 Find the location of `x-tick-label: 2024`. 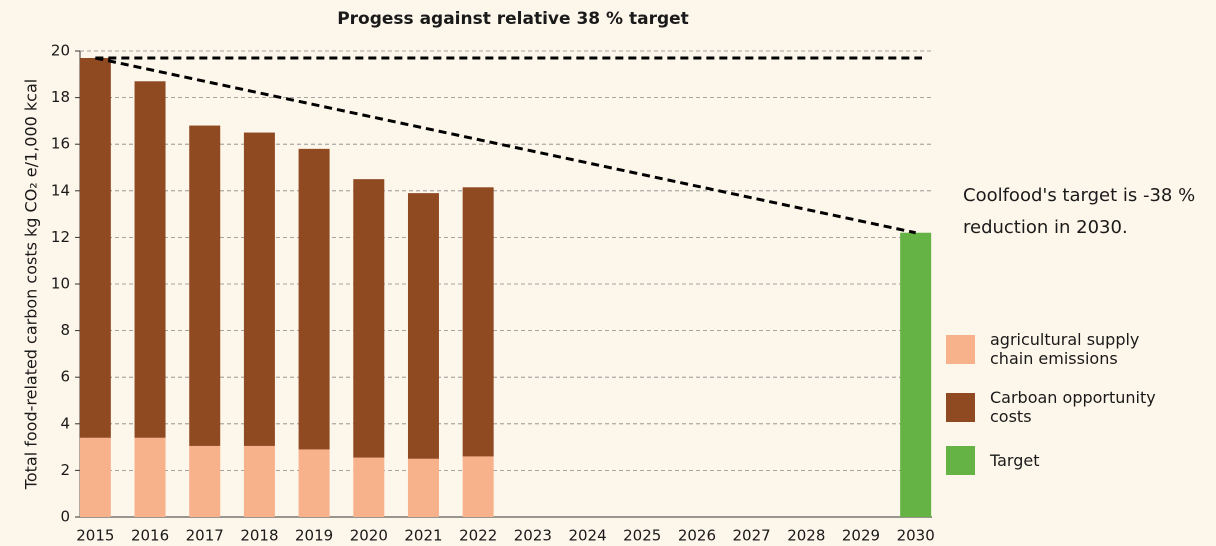

x-tick-label: 2024 is located at coordinates (587, 536).